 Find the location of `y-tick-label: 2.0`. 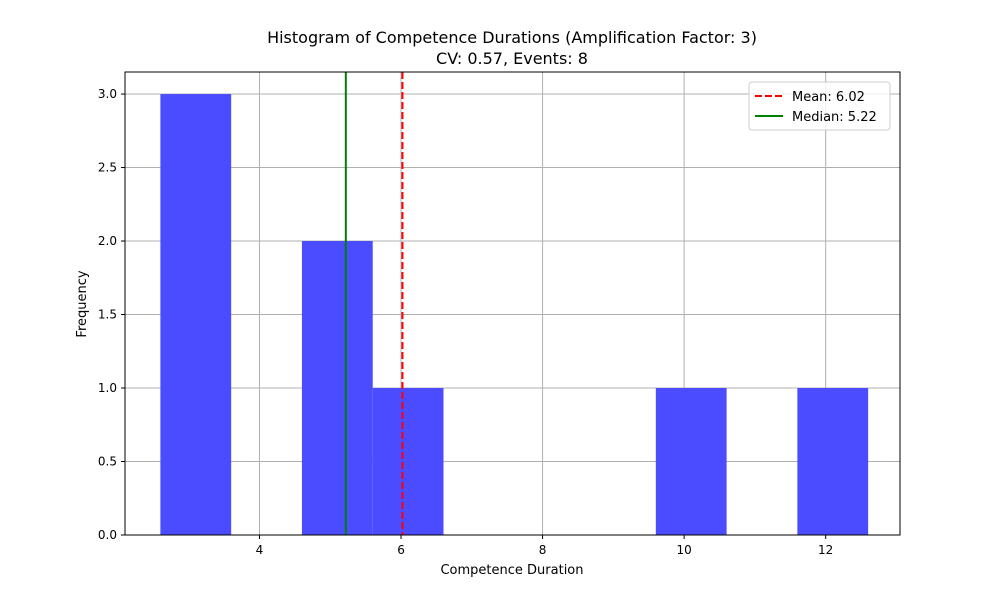

y-tick-label: 2.0 is located at coordinates (107, 241).